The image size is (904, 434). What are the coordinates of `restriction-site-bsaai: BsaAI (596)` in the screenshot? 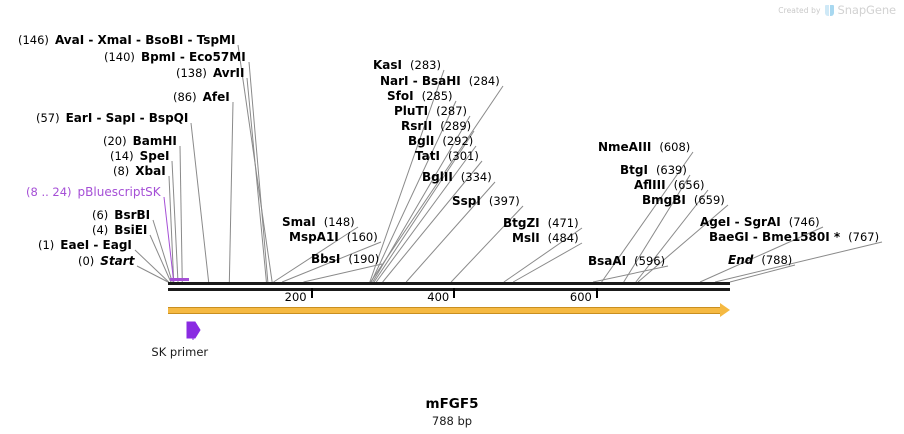 It's located at (626, 261).